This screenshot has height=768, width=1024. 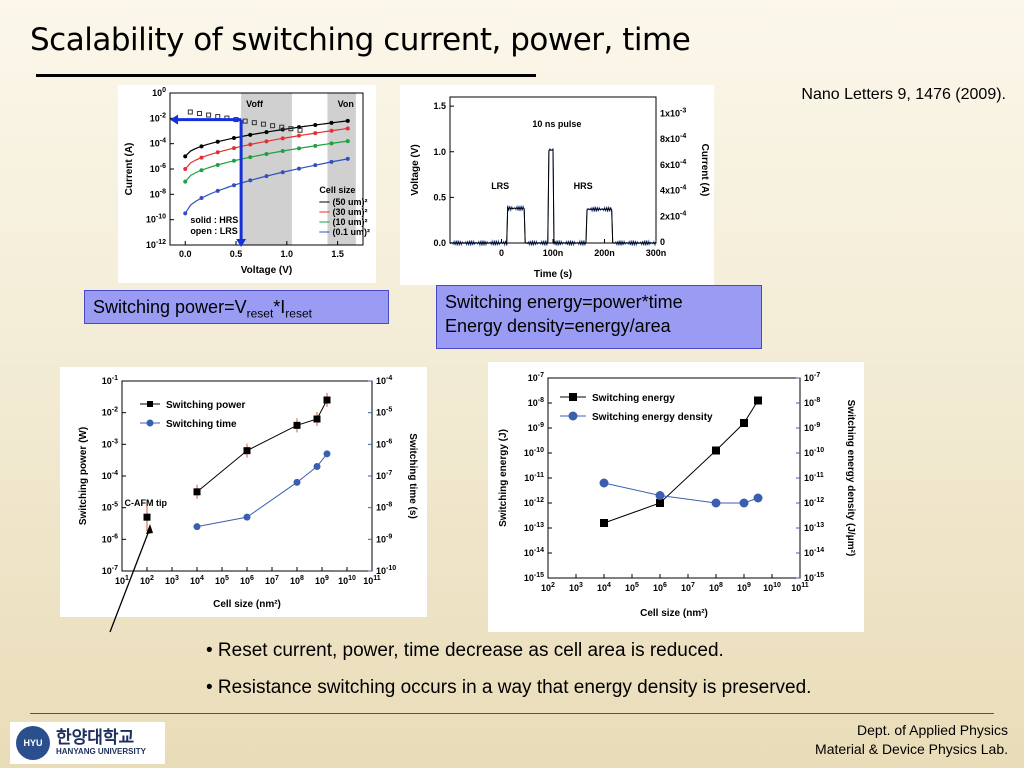 I want to click on legend-entry: (50 um)², so click(x=350, y=202).